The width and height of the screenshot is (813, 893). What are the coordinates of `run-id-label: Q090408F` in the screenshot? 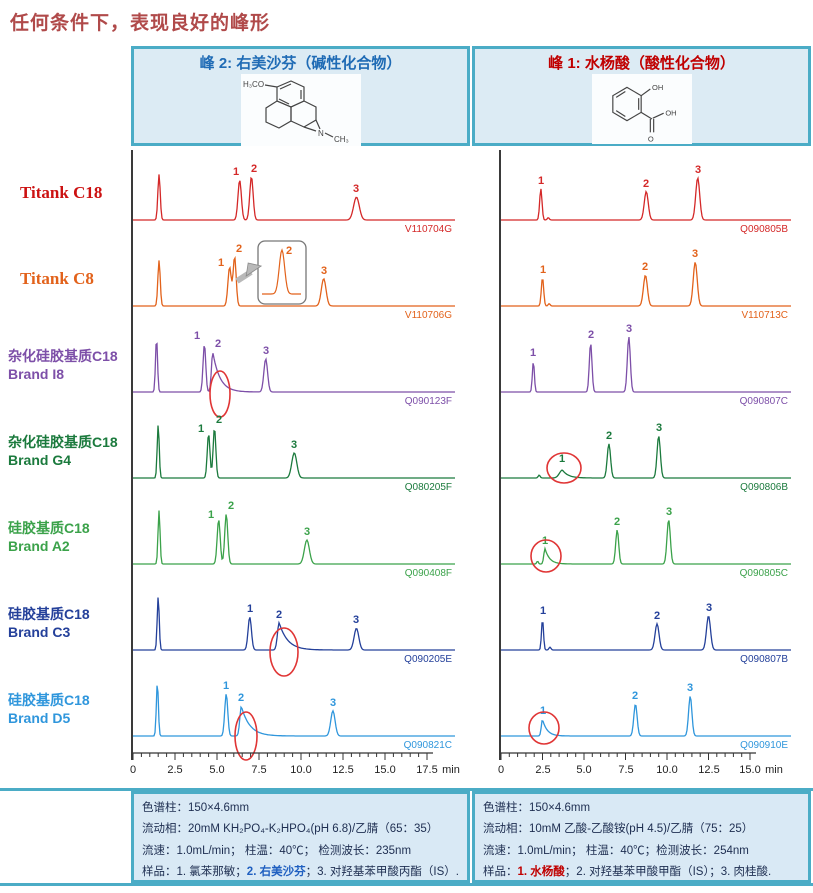 It's located at (428, 573).